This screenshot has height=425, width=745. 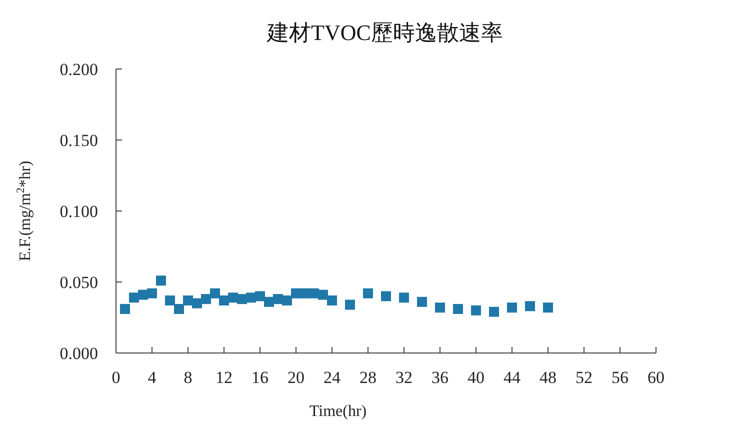 What do you see at coordinates (332, 377) in the screenshot?
I see `x-tick-label: 24` at bounding box center [332, 377].